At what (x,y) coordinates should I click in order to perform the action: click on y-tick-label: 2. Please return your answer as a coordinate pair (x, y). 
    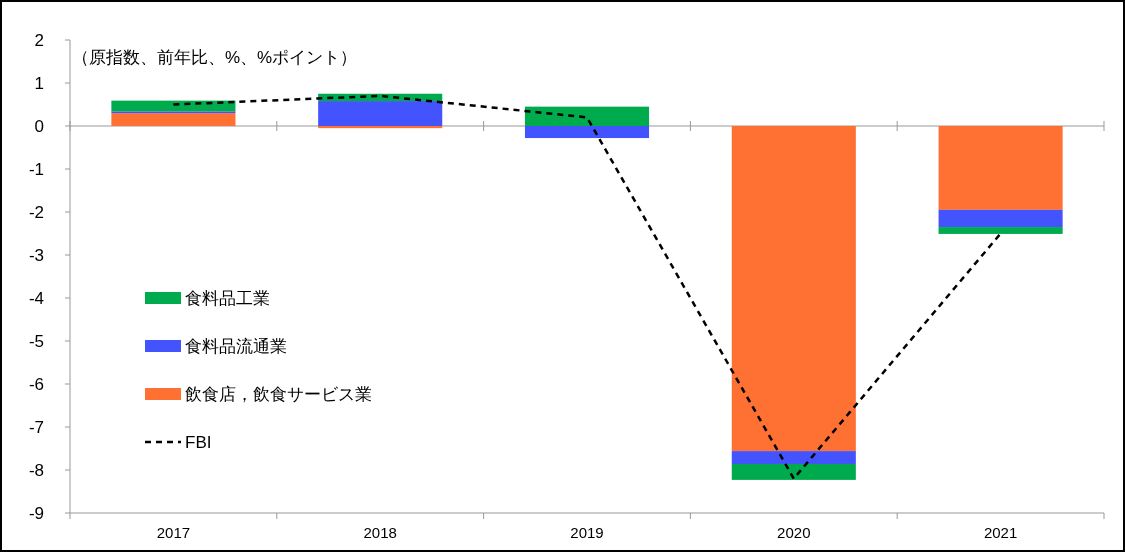
    Looking at the image, I should click on (39, 40).